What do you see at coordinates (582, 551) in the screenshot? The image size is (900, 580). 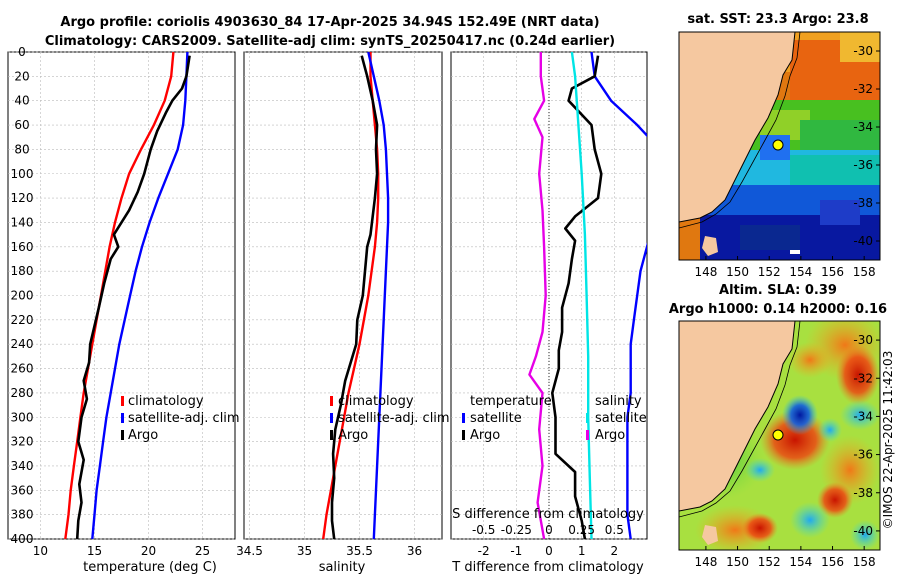 I see `x-tick-label: 1` at bounding box center [582, 551].